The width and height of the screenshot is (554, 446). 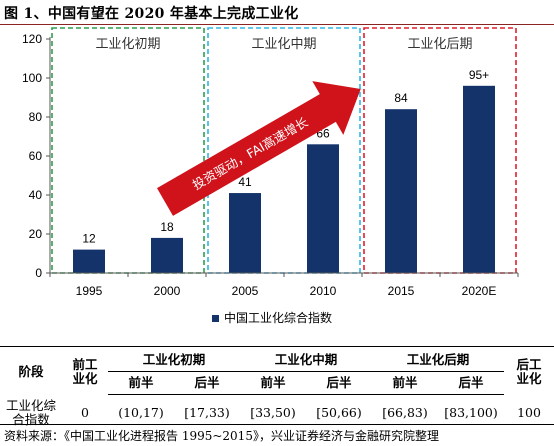 I want to click on stage-label: 工业化中期, so click(x=283, y=44).